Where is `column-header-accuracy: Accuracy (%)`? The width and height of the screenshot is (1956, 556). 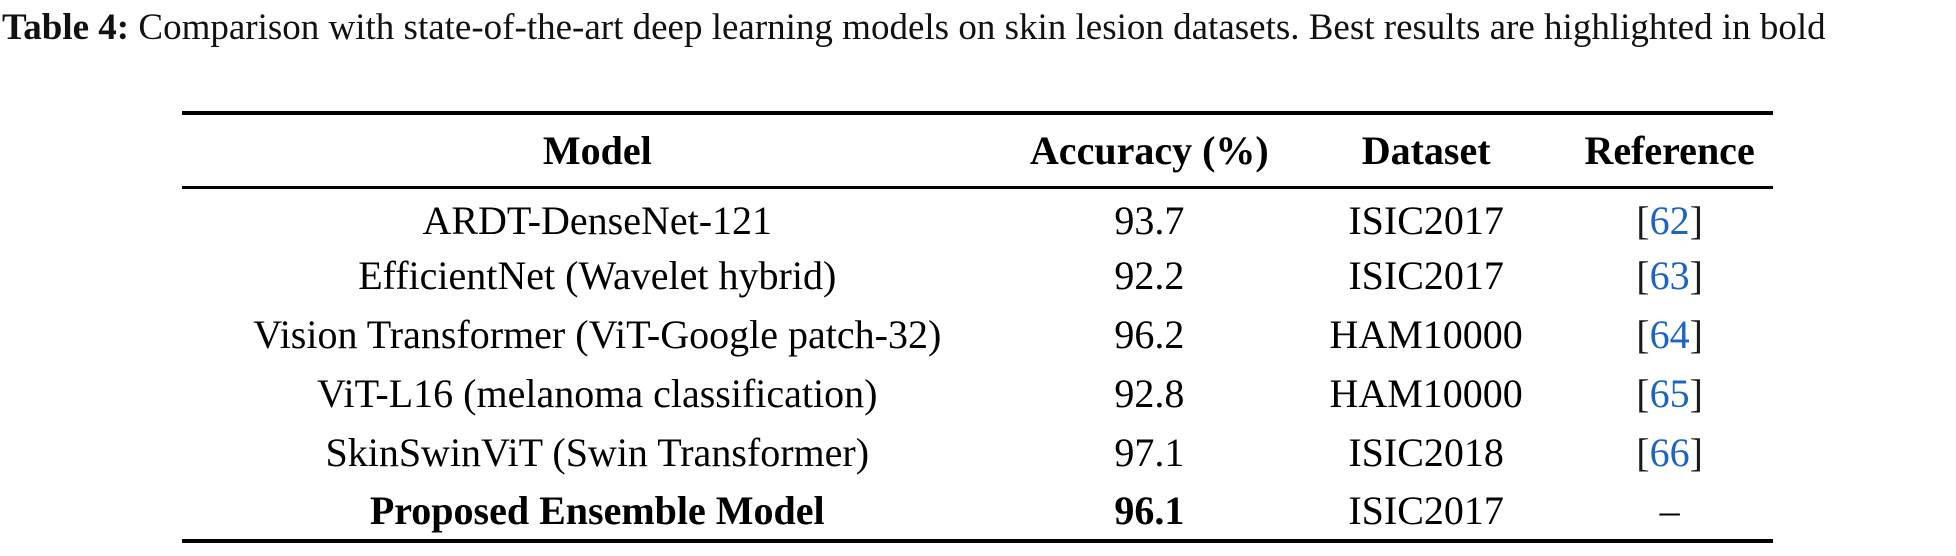 column-header-accuracy: Accuracy (%) is located at coordinates (1149, 151).